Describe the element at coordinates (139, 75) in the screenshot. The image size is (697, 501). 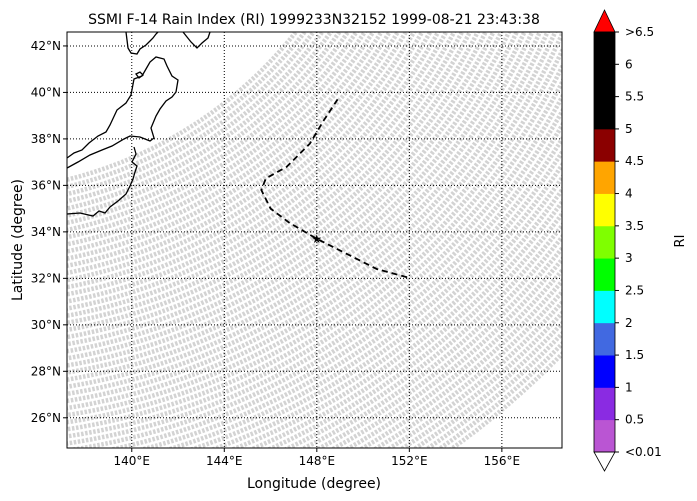
I see `sado-island` at that location.